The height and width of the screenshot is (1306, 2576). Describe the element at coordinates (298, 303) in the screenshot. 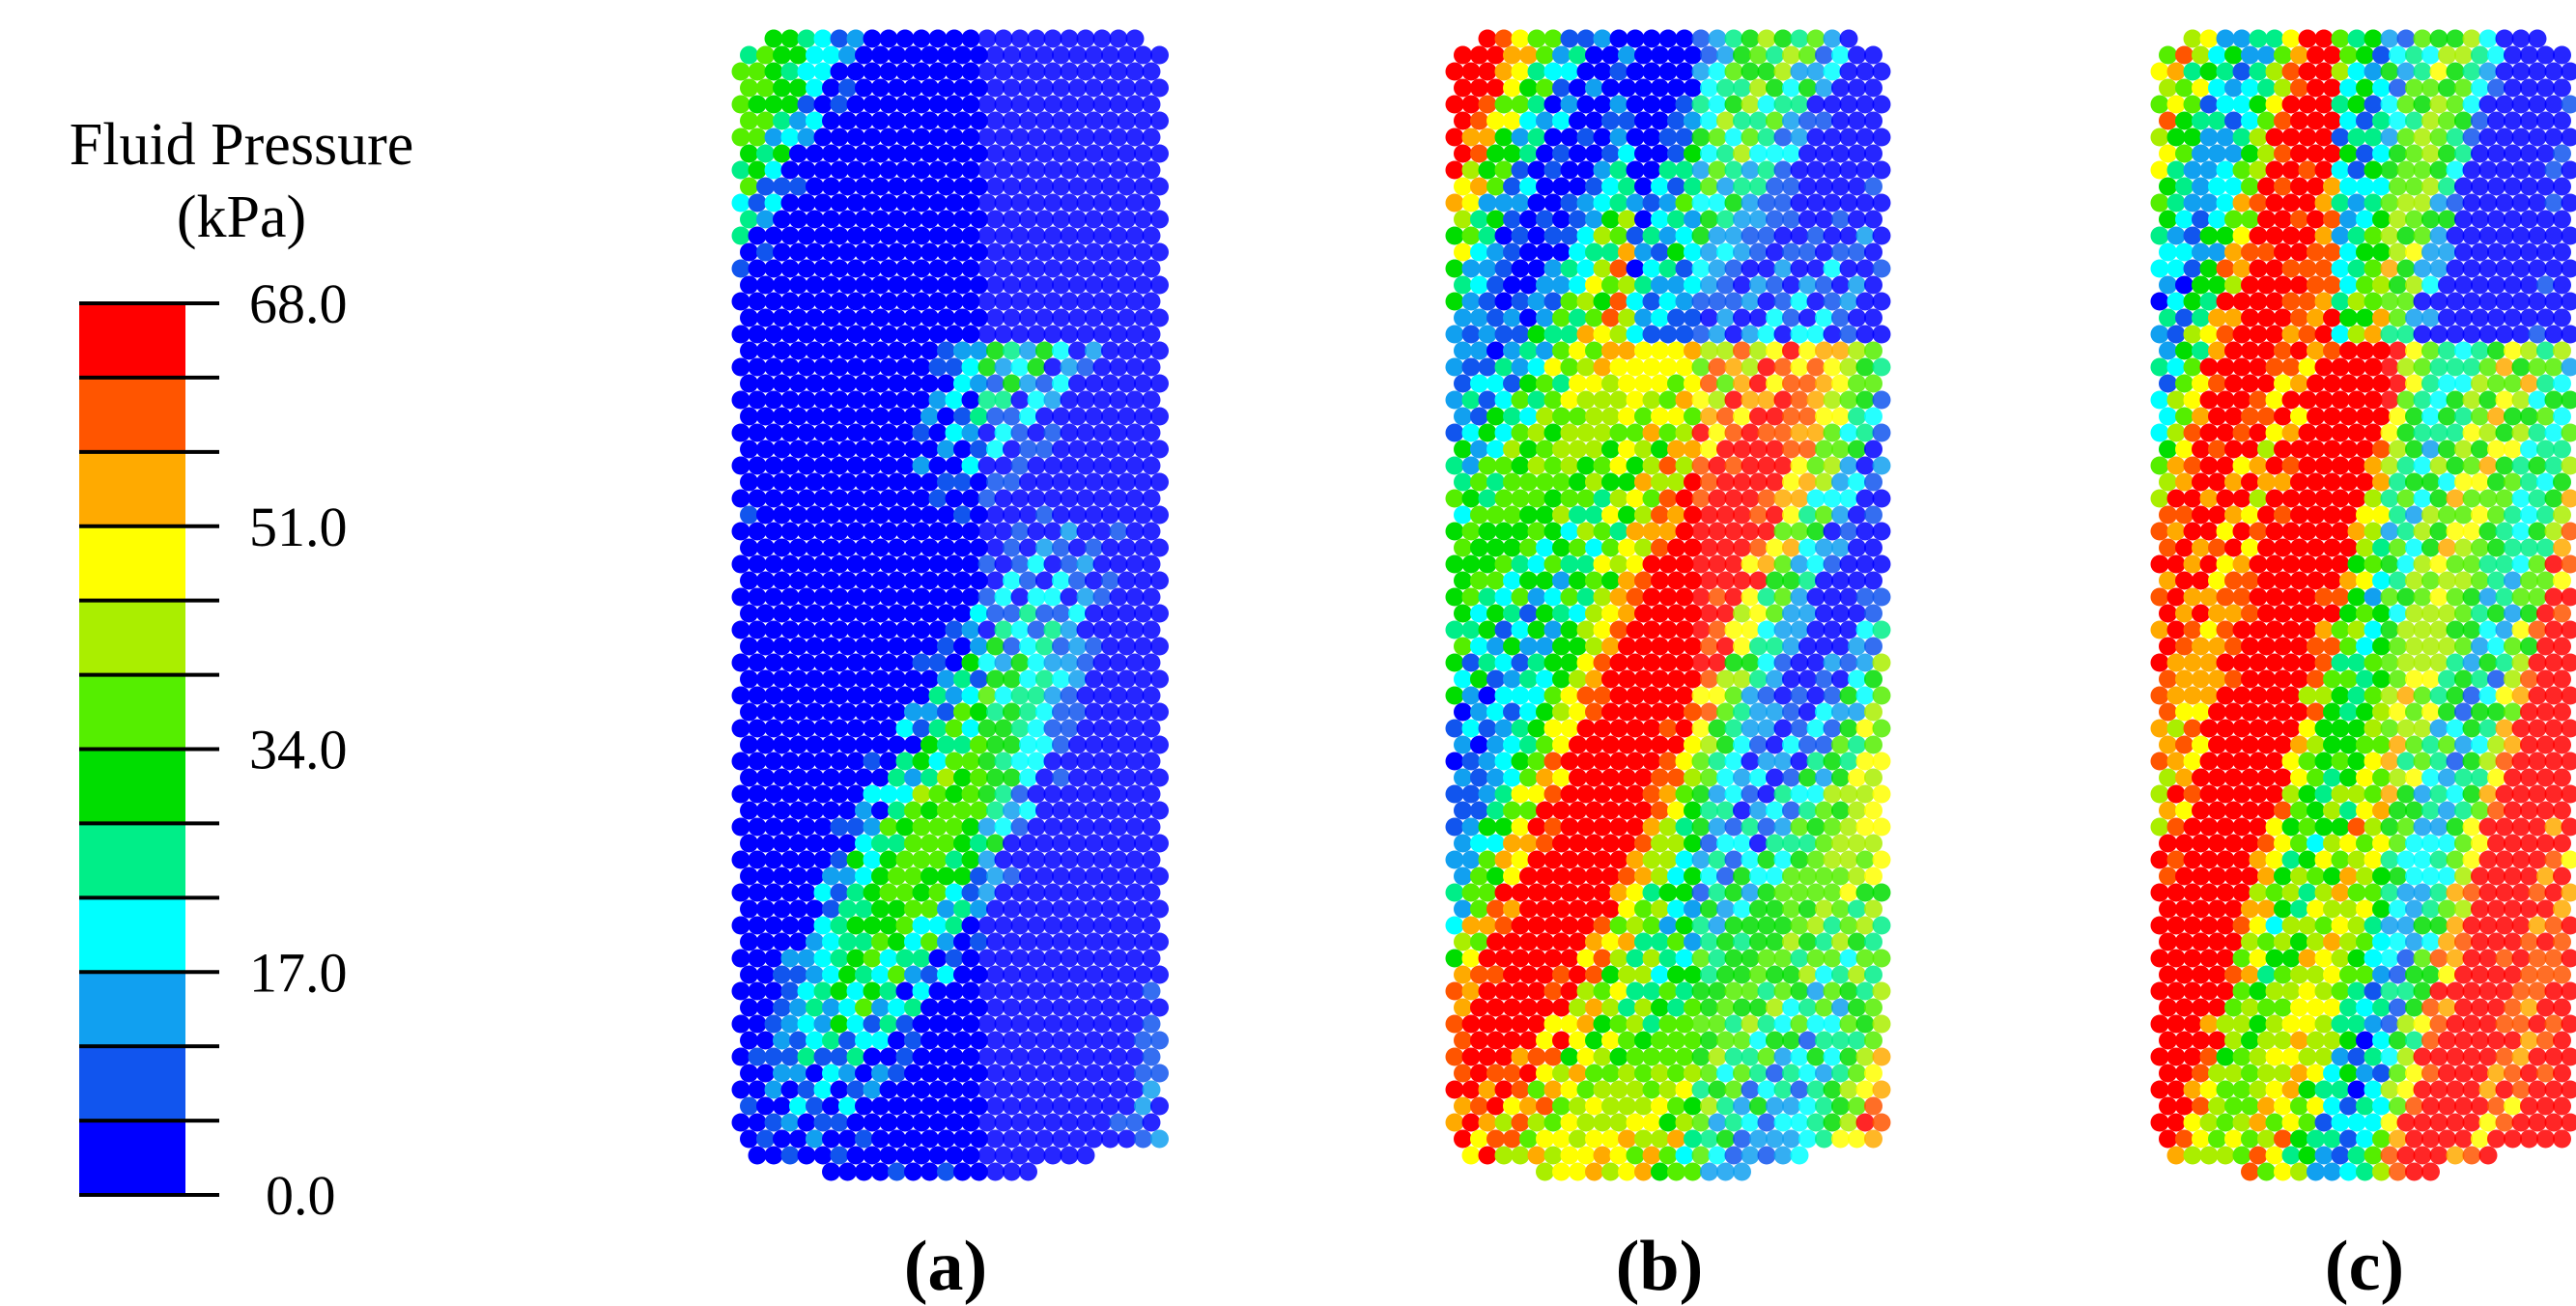

I see `colorbar-tick-label: 68.0` at that location.